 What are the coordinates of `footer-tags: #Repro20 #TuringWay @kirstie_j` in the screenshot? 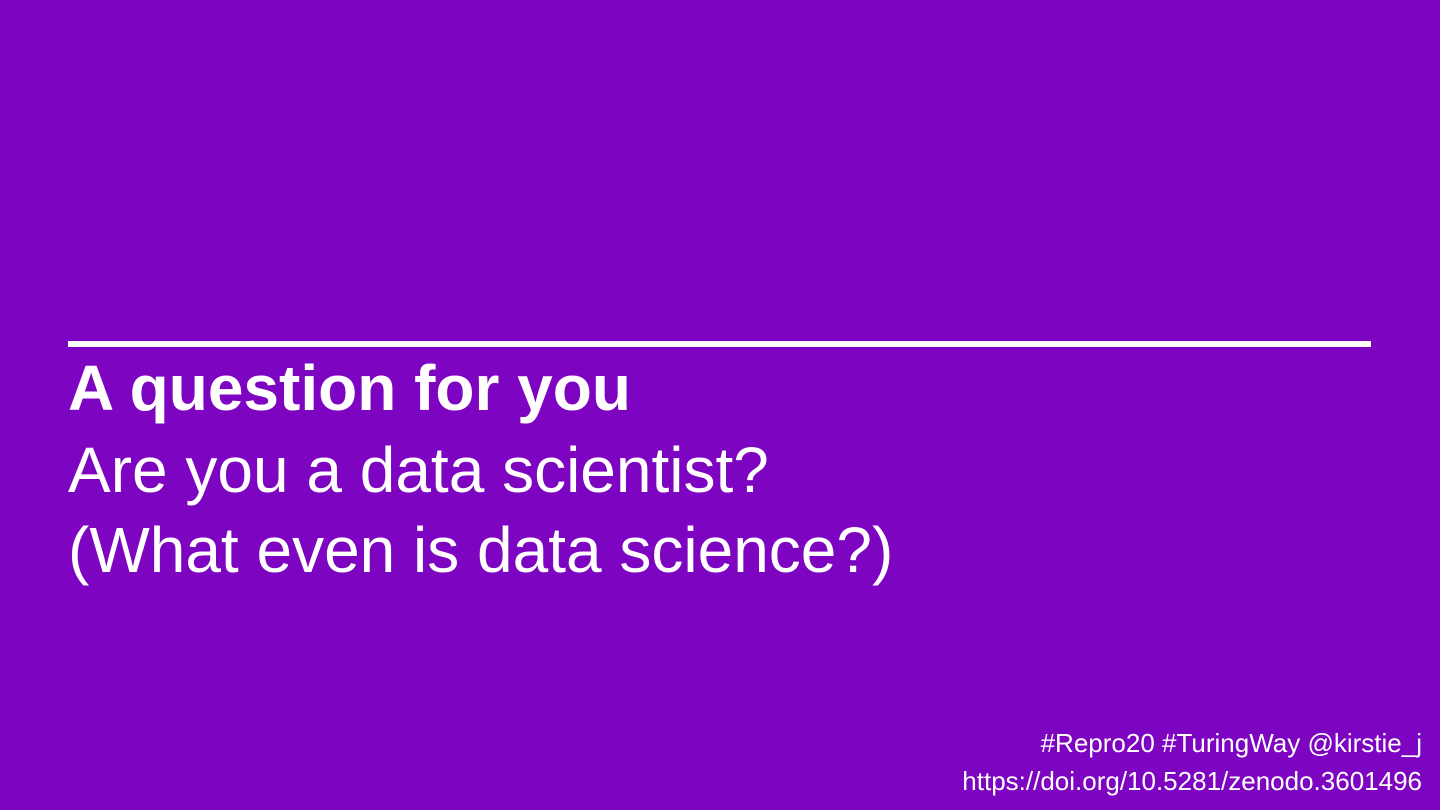 It's located at (1231, 743).